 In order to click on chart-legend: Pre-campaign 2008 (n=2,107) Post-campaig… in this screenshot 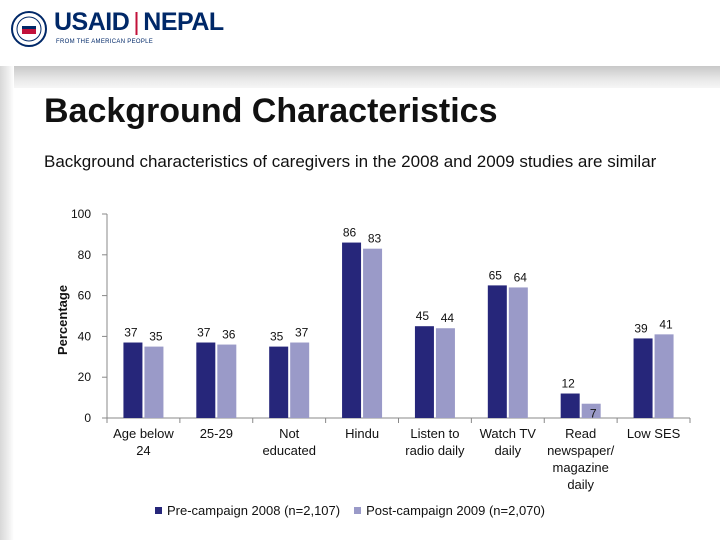, I will do `click(357, 510)`.